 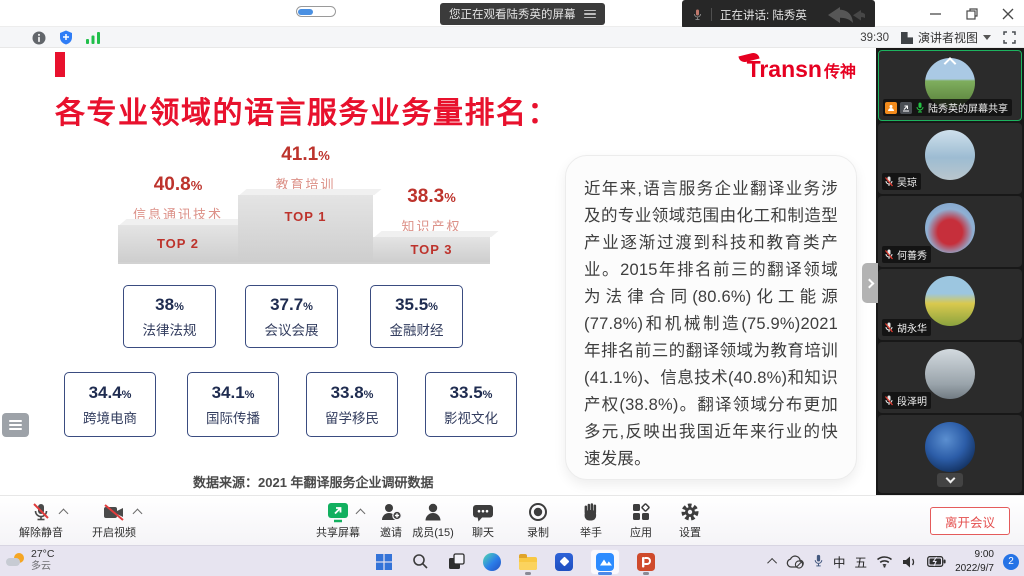 I want to click on close-button, so click(x=1008, y=14).